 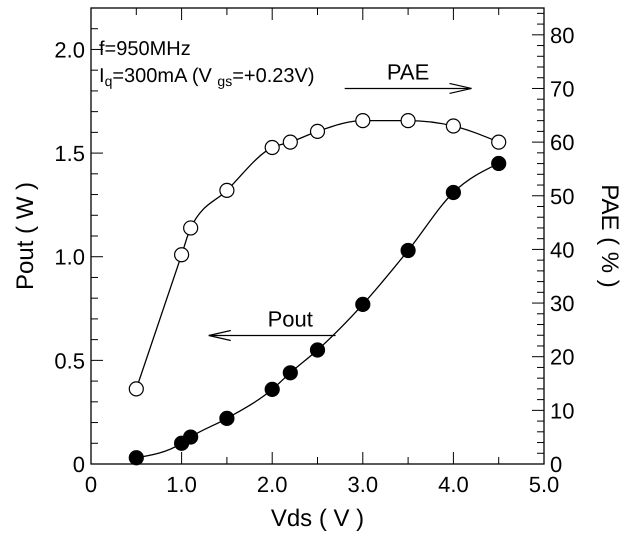 I want to click on y2-tick-label: 30, so click(x=562, y=303).